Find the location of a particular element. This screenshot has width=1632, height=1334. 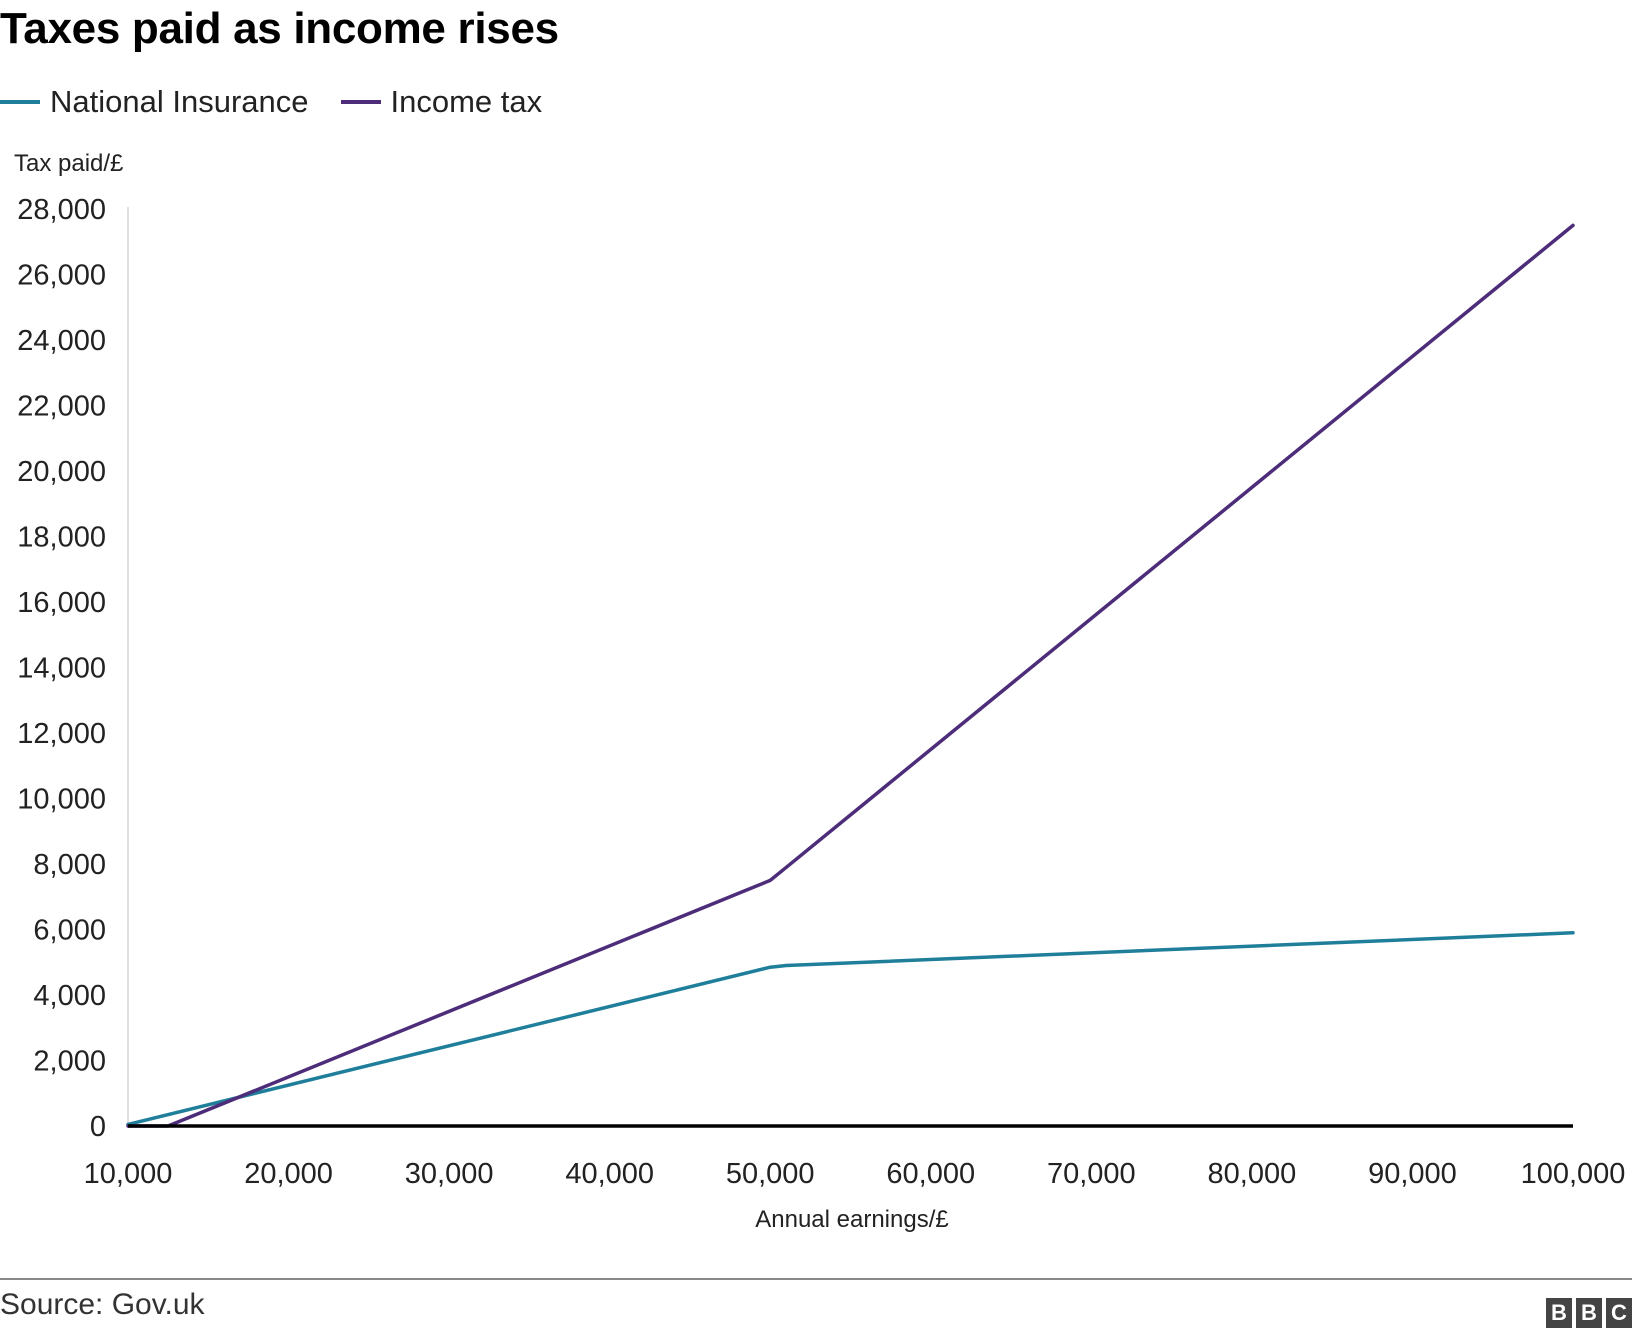

x-tick-label: 80,000 is located at coordinates (1252, 1174).